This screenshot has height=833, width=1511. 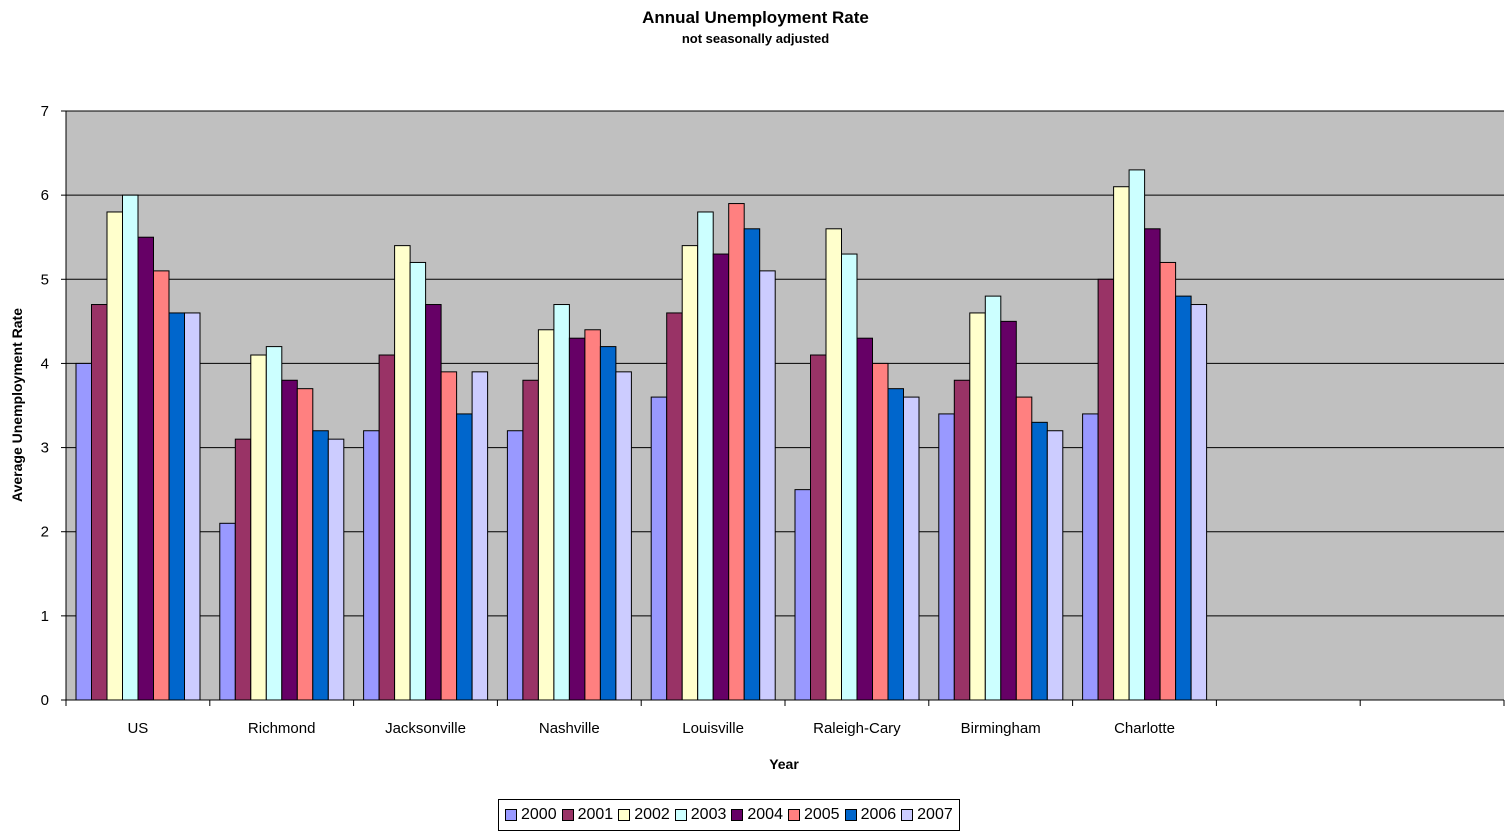 I want to click on bar-2000-jacksonville, so click(x=371, y=565).